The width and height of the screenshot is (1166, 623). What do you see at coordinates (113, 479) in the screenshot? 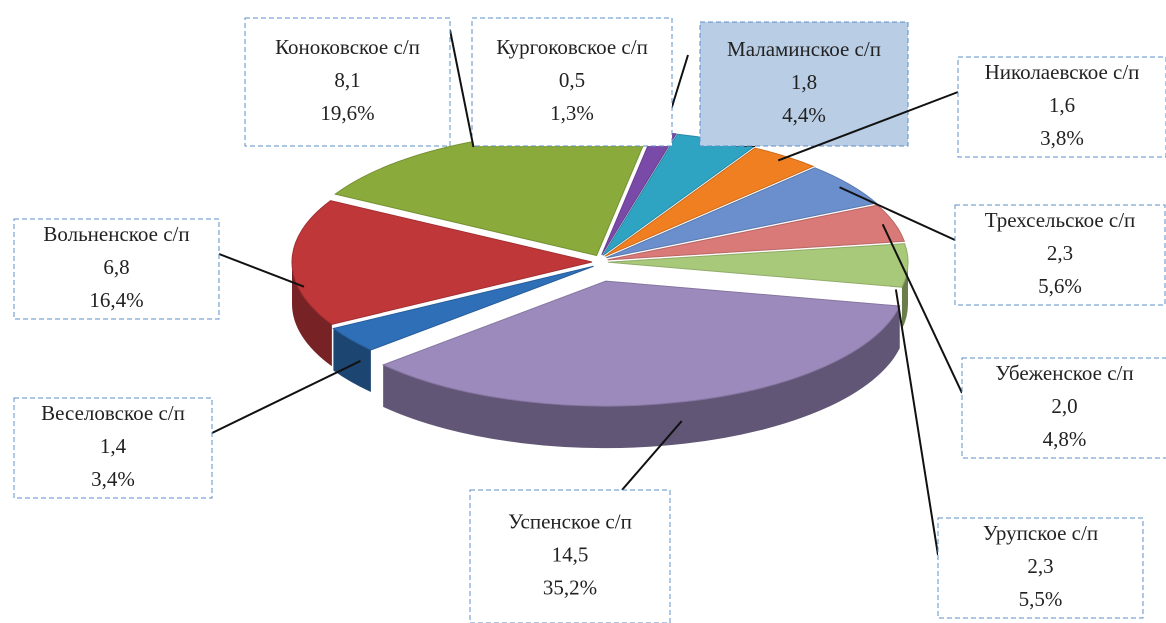
I see `percent-label: 3,4%` at bounding box center [113, 479].